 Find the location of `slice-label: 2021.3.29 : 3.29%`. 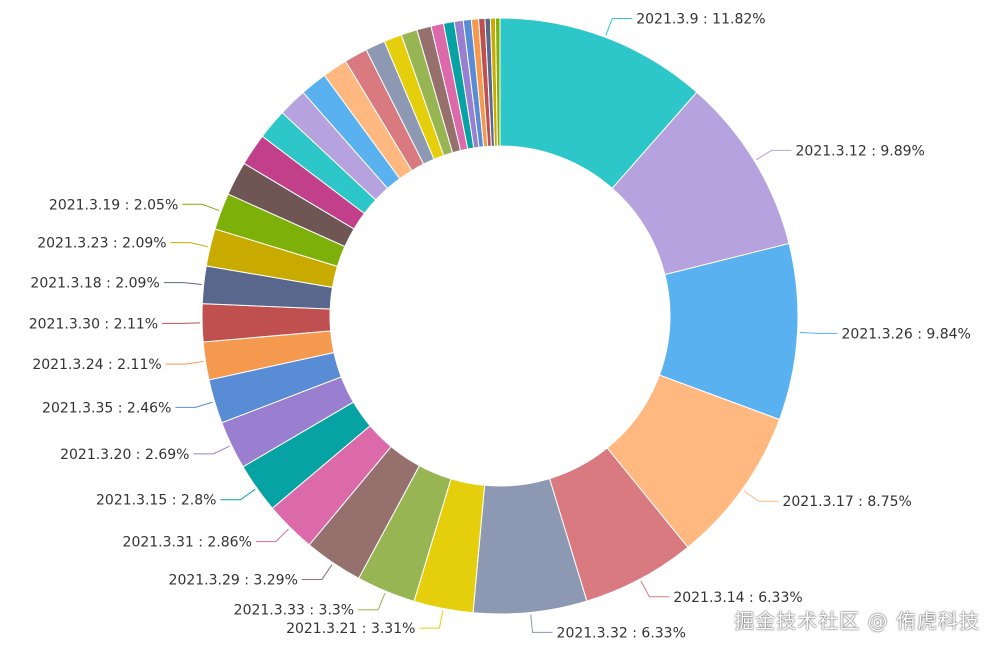

slice-label: 2021.3.29 : 3.29% is located at coordinates (233, 580).